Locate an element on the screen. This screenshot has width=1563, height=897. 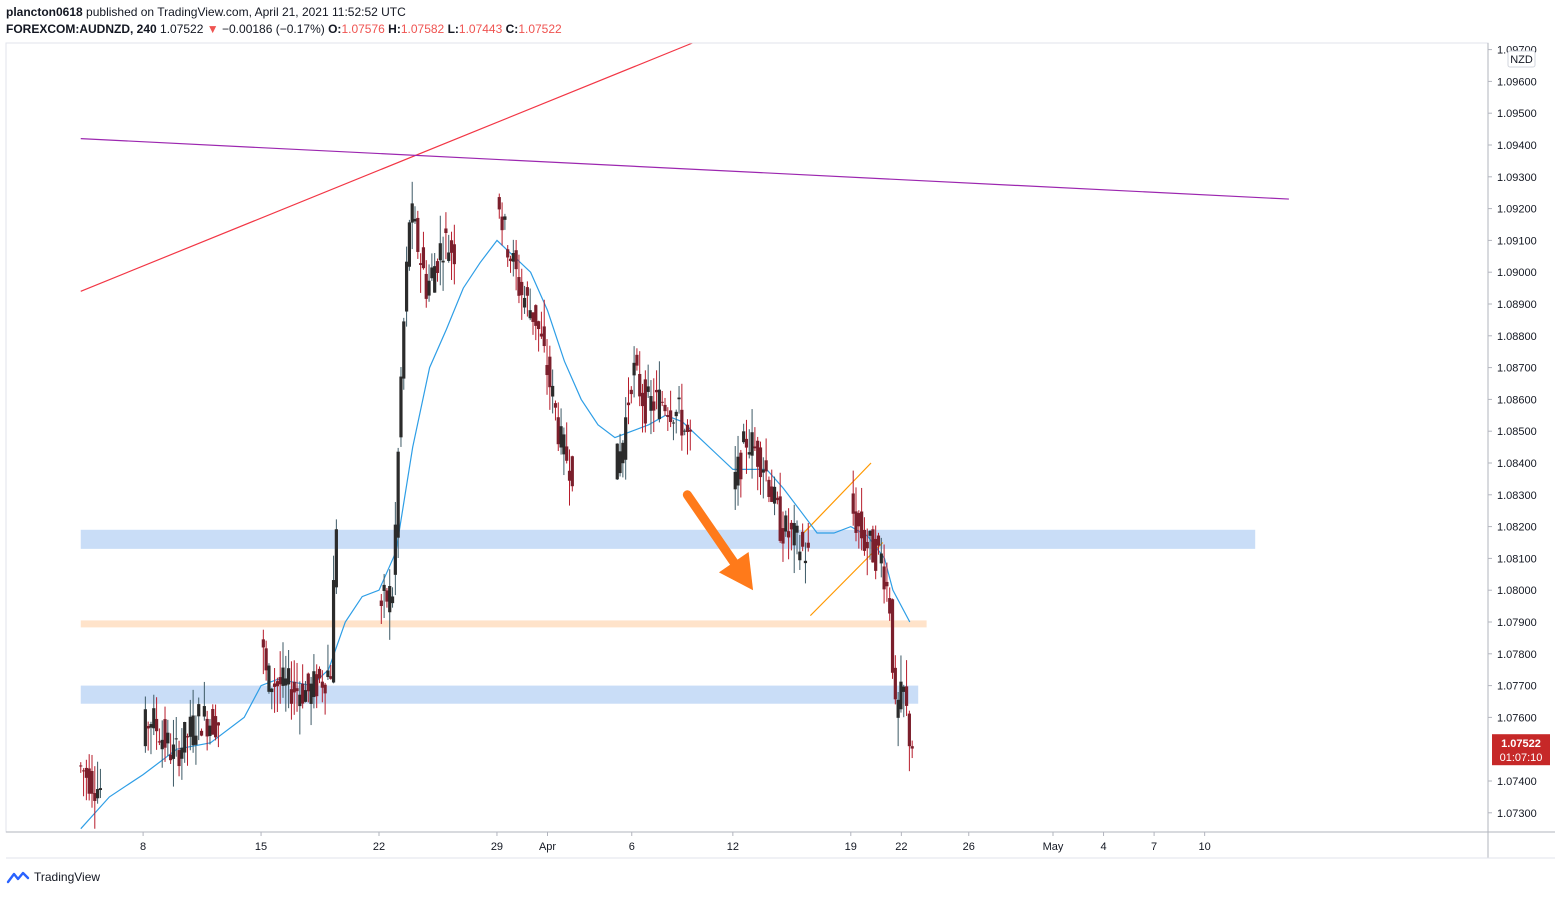
low-label: L: is located at coordinates (453, 29).